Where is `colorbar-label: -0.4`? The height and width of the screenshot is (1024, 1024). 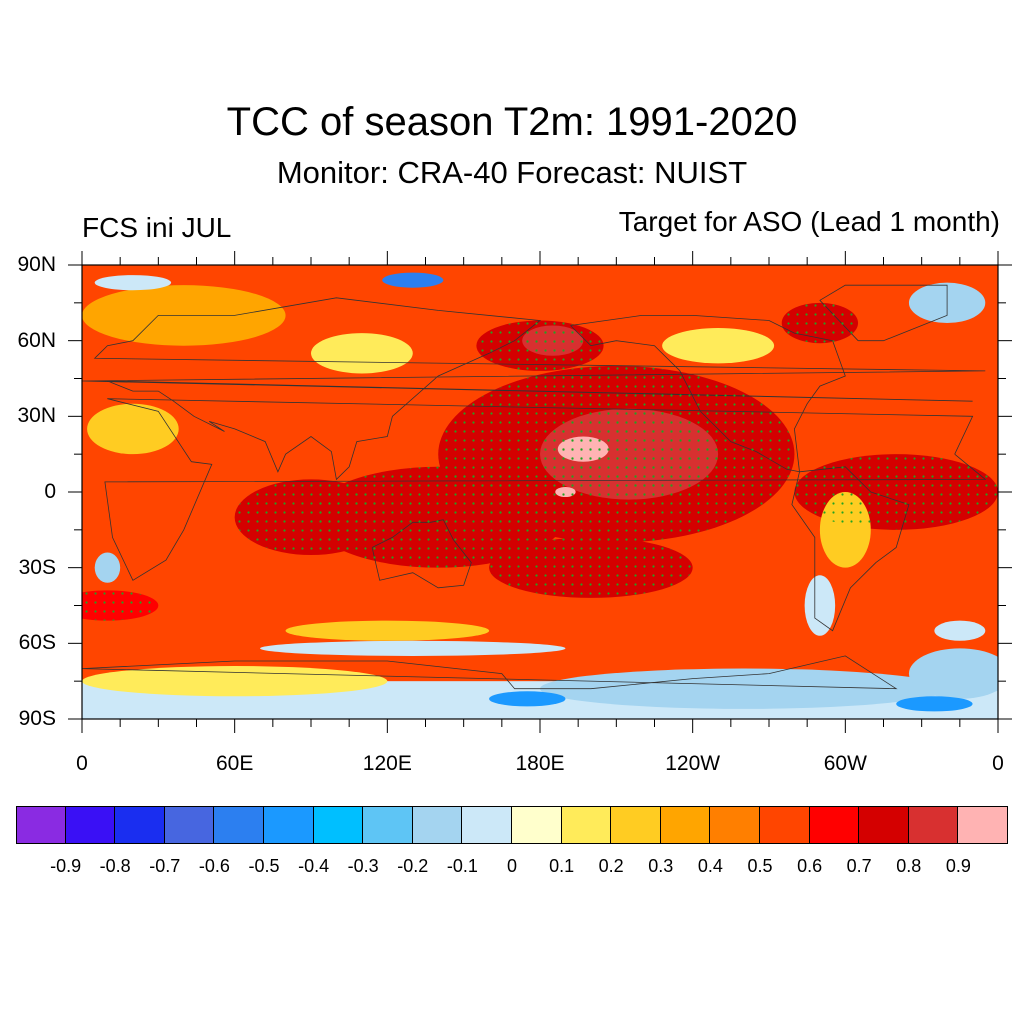 colorbar-label: -0.4 is located at coordinates (314, 866).